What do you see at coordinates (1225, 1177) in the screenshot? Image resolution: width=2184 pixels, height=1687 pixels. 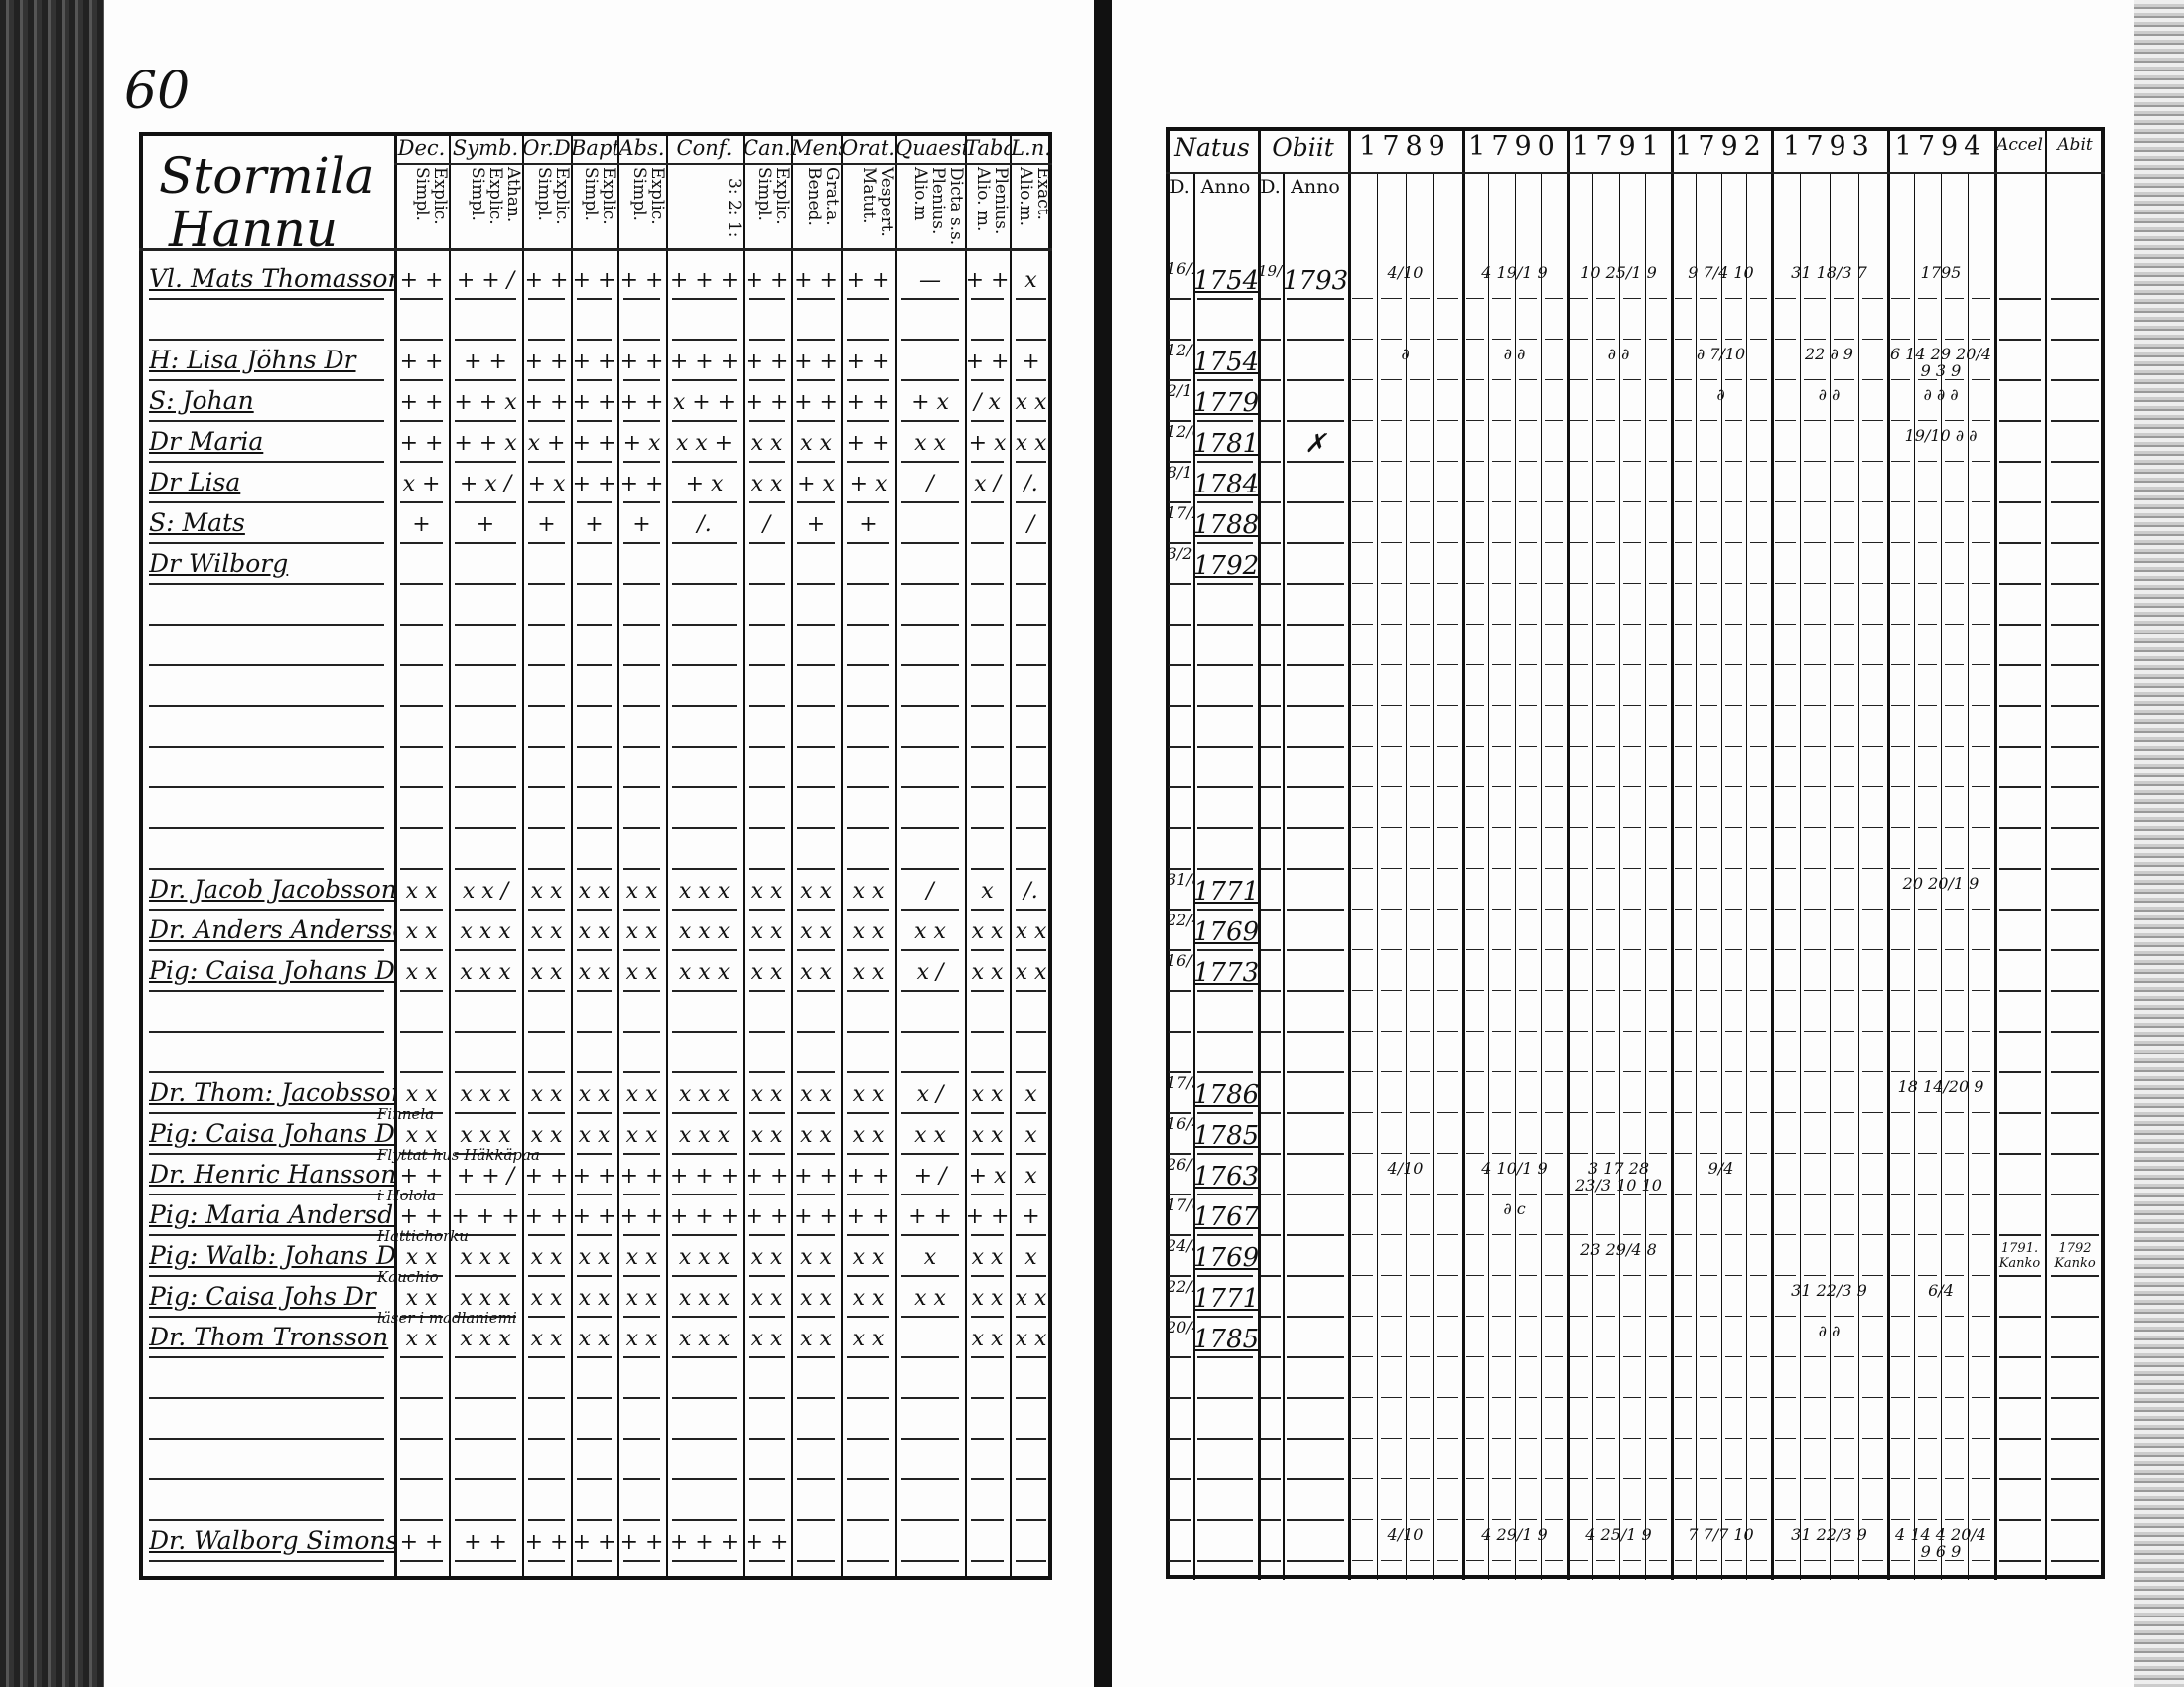 I see `birth-year: 1763` at bounding box center [1225, 1177].